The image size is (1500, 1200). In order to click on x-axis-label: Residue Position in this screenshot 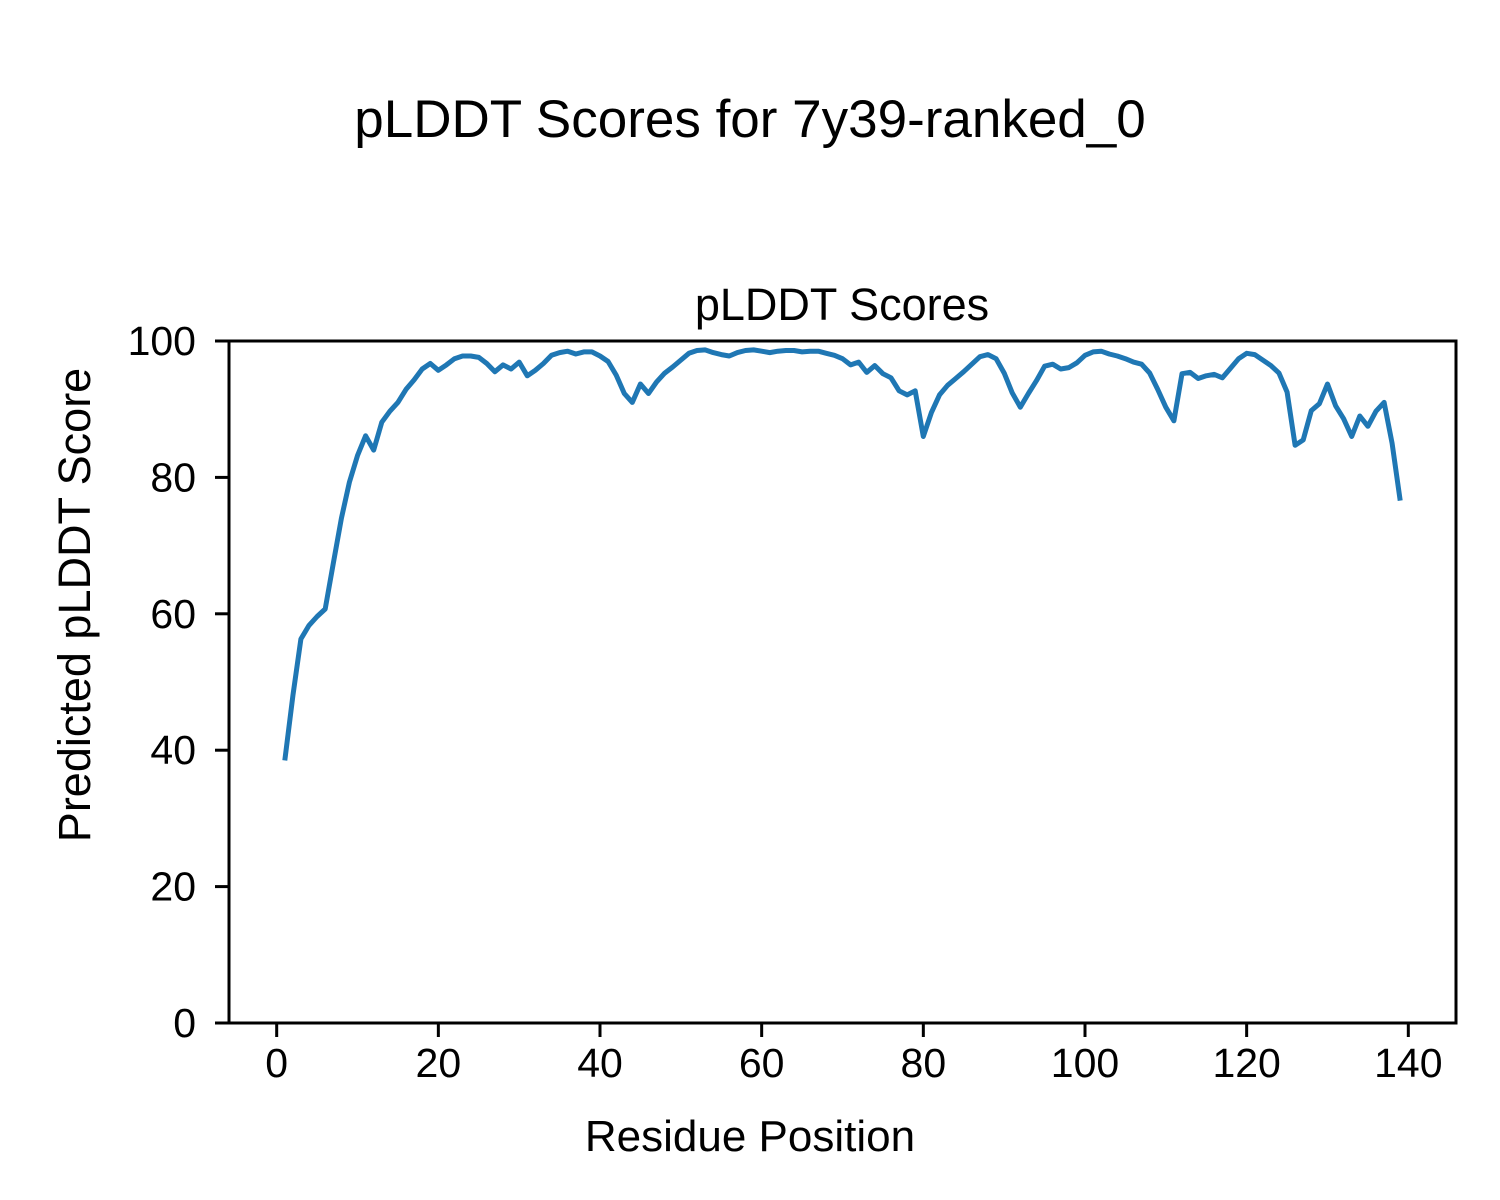, I will do `click(750, 1136)`.